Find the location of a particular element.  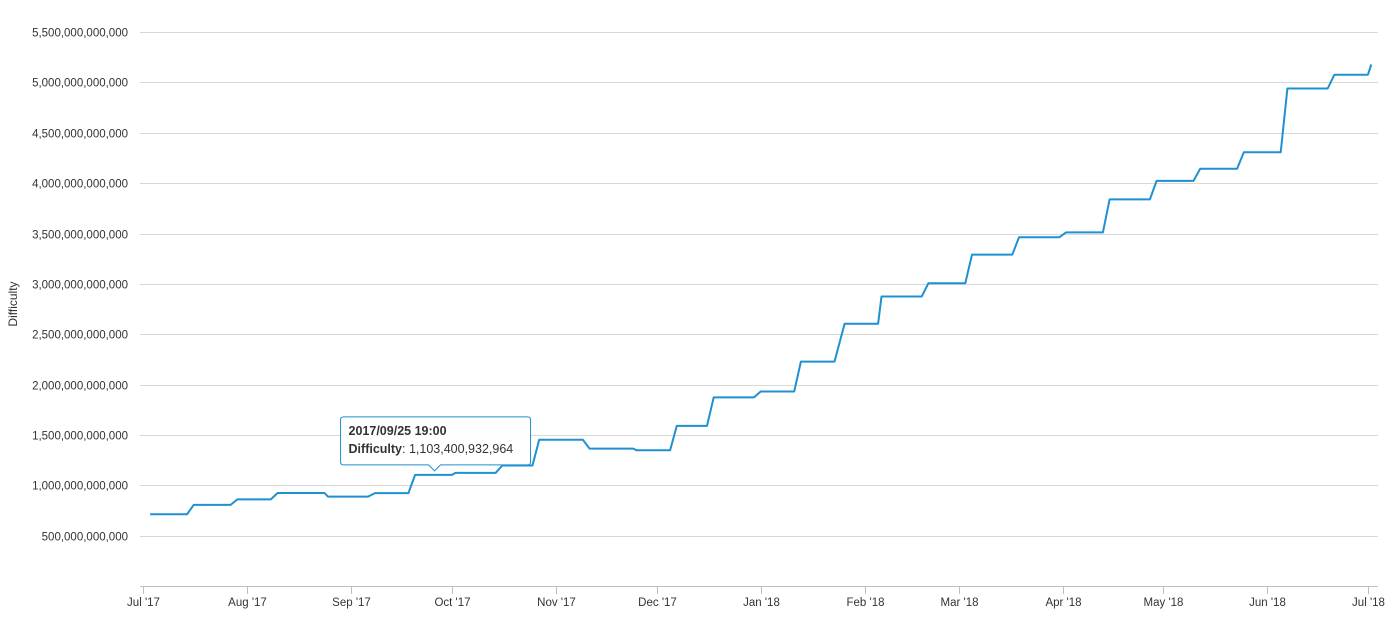

tooltip-date: 2017/09/25 19:00 is located at coordinates (398, 431).